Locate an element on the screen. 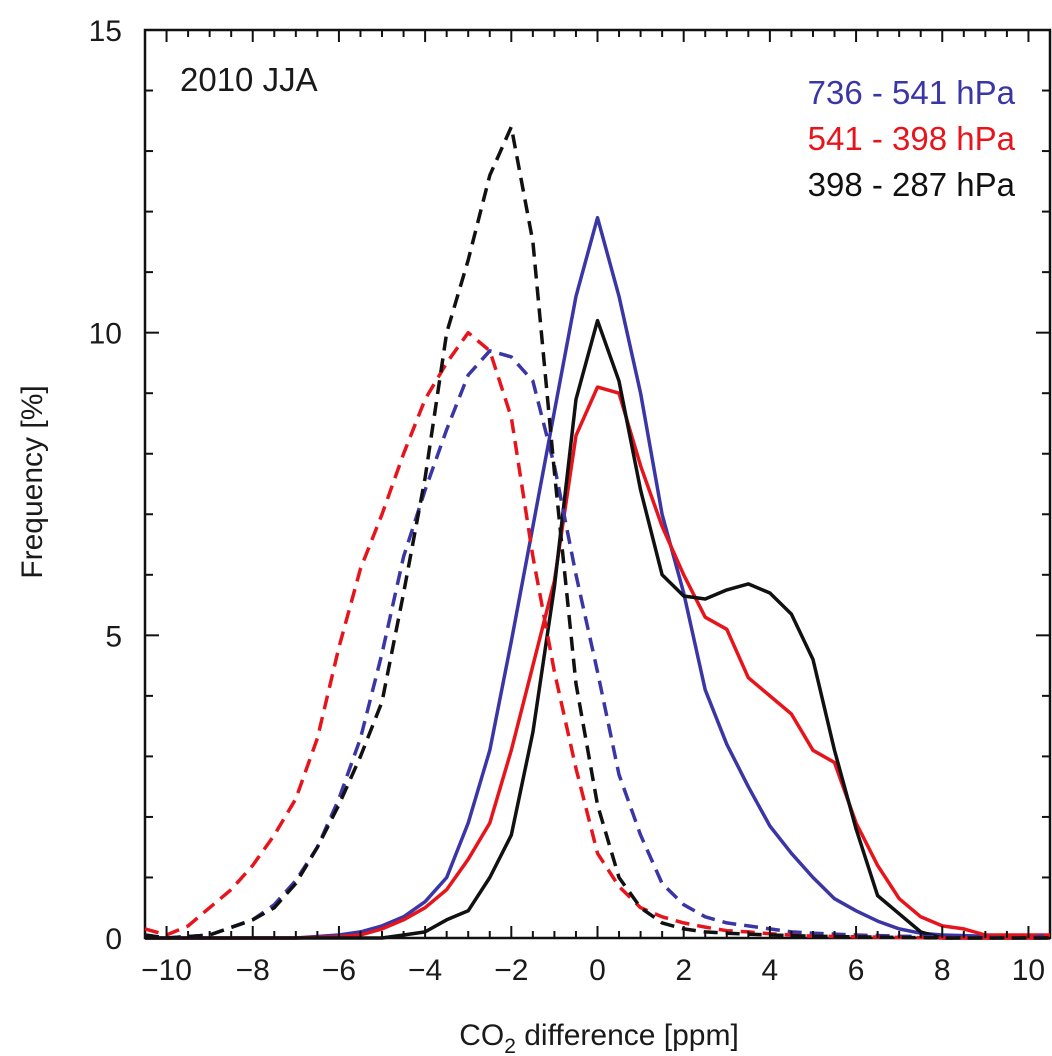 The height and width of the screenshot is (1056, 1052). y-tick-label: 0 is located at coordinates (113, 939).